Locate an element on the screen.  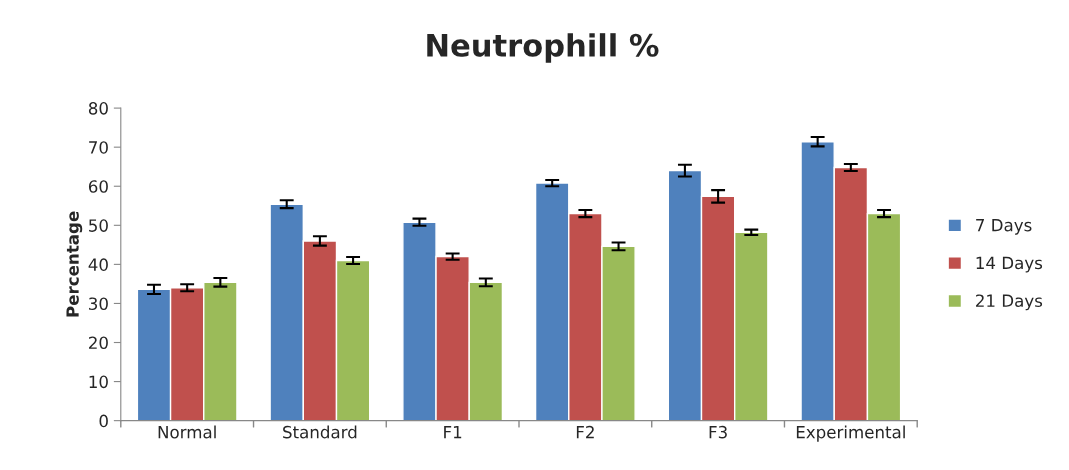
y-tick-label: 50 is located at coordinates (98, 225).